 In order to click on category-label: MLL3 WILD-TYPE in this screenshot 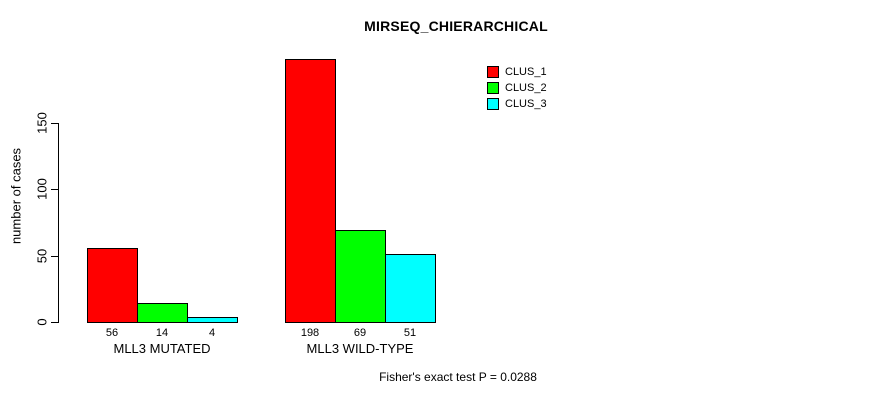, I will do `click(360, 348)`.